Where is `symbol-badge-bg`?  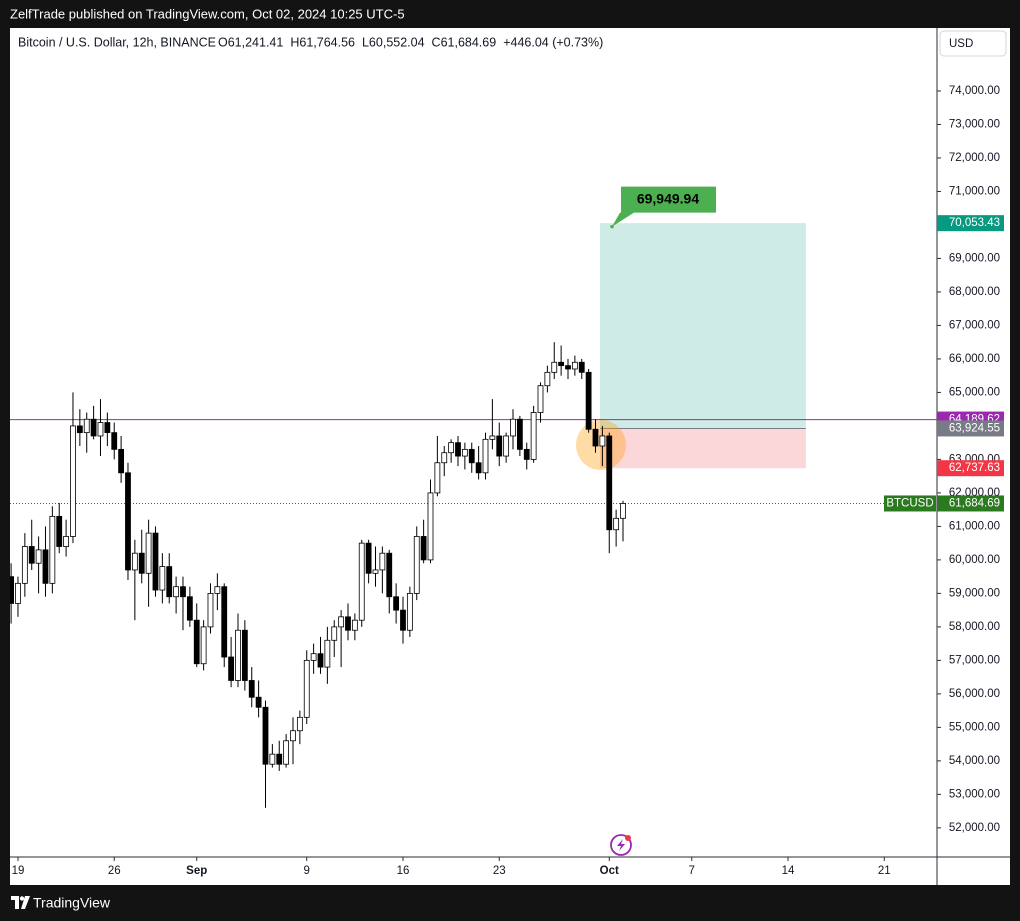
symbol-badge-bg is located at coordinates (910, 503).